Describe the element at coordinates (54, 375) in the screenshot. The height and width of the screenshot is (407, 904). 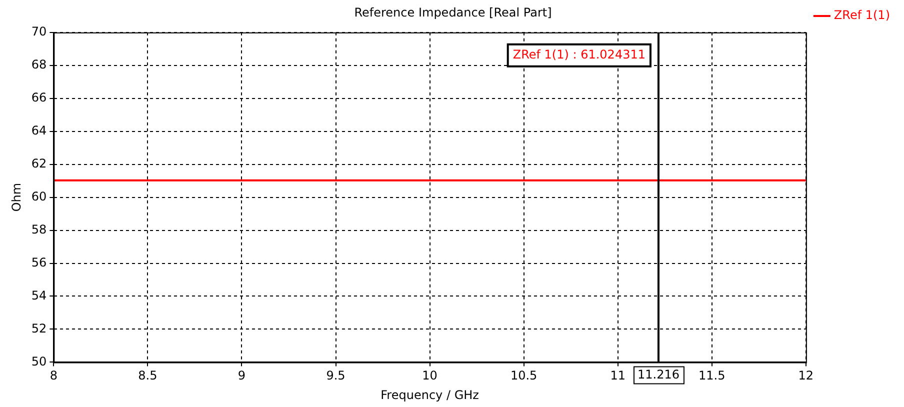
I see `x-tick-label: 8` at that location.